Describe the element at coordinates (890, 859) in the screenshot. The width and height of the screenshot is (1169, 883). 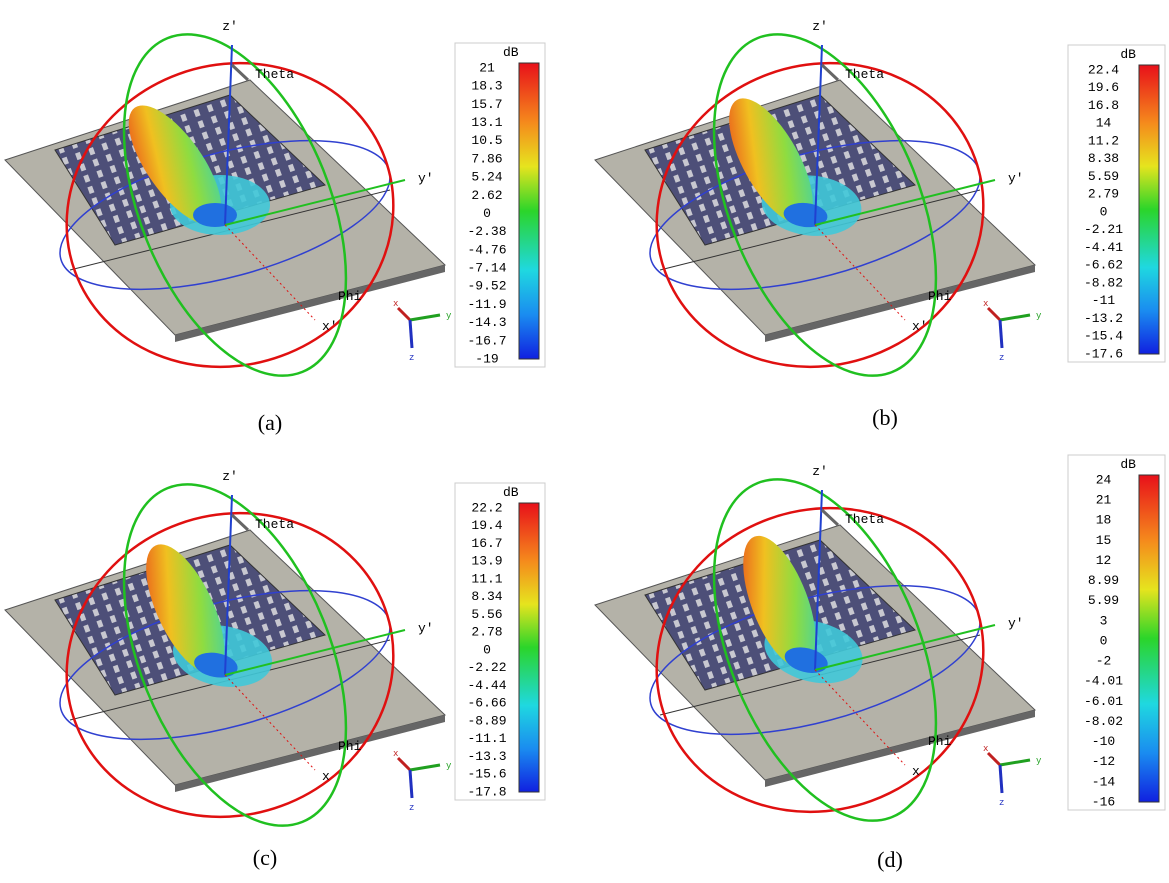
I see `caption: (d)` at that location.